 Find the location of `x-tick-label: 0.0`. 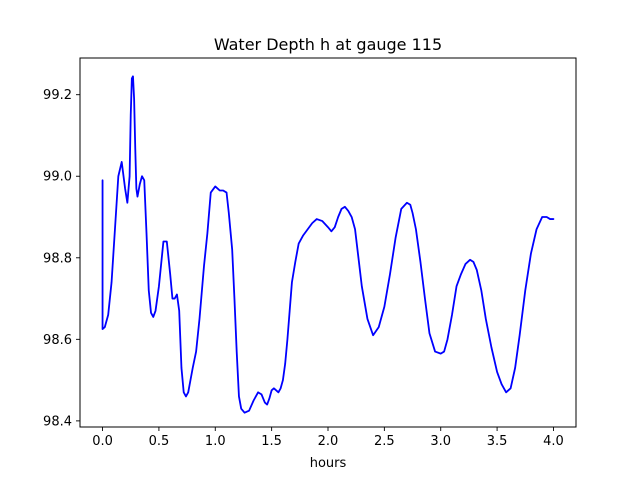

x-tick-label: 0.0 is located at coordinates (102, 441).